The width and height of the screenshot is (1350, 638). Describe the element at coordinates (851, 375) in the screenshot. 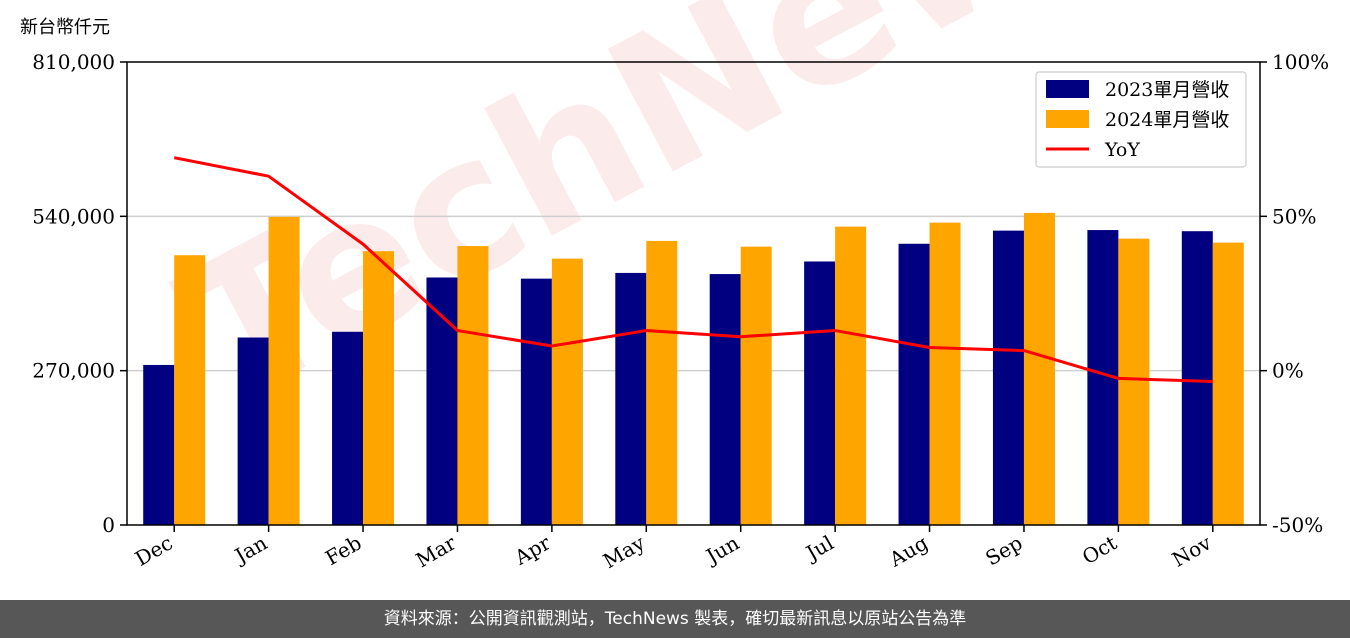

I see `bar-2024-jul` at that location.